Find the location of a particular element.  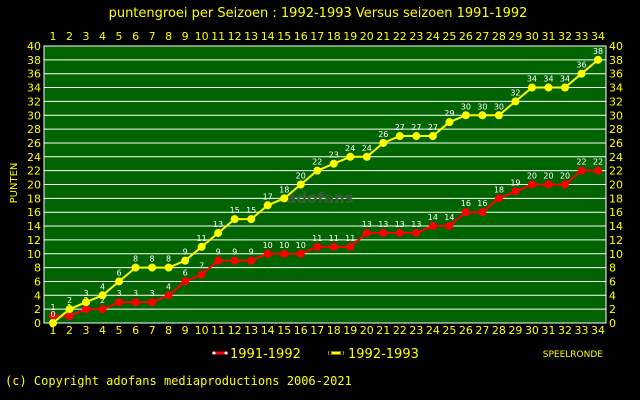

y-tick-right-18: 18 is located at coordinates (616, 198).